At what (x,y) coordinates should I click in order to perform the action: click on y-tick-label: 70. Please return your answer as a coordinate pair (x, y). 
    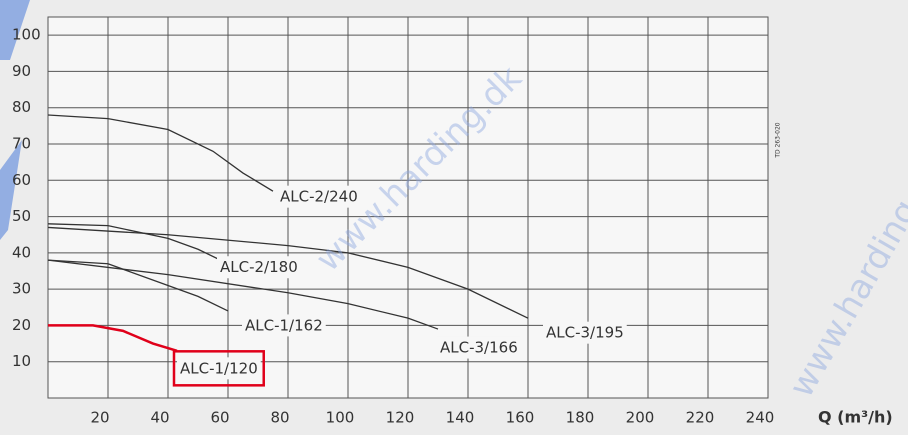
    Looking at the image, I should click on (21, 144).